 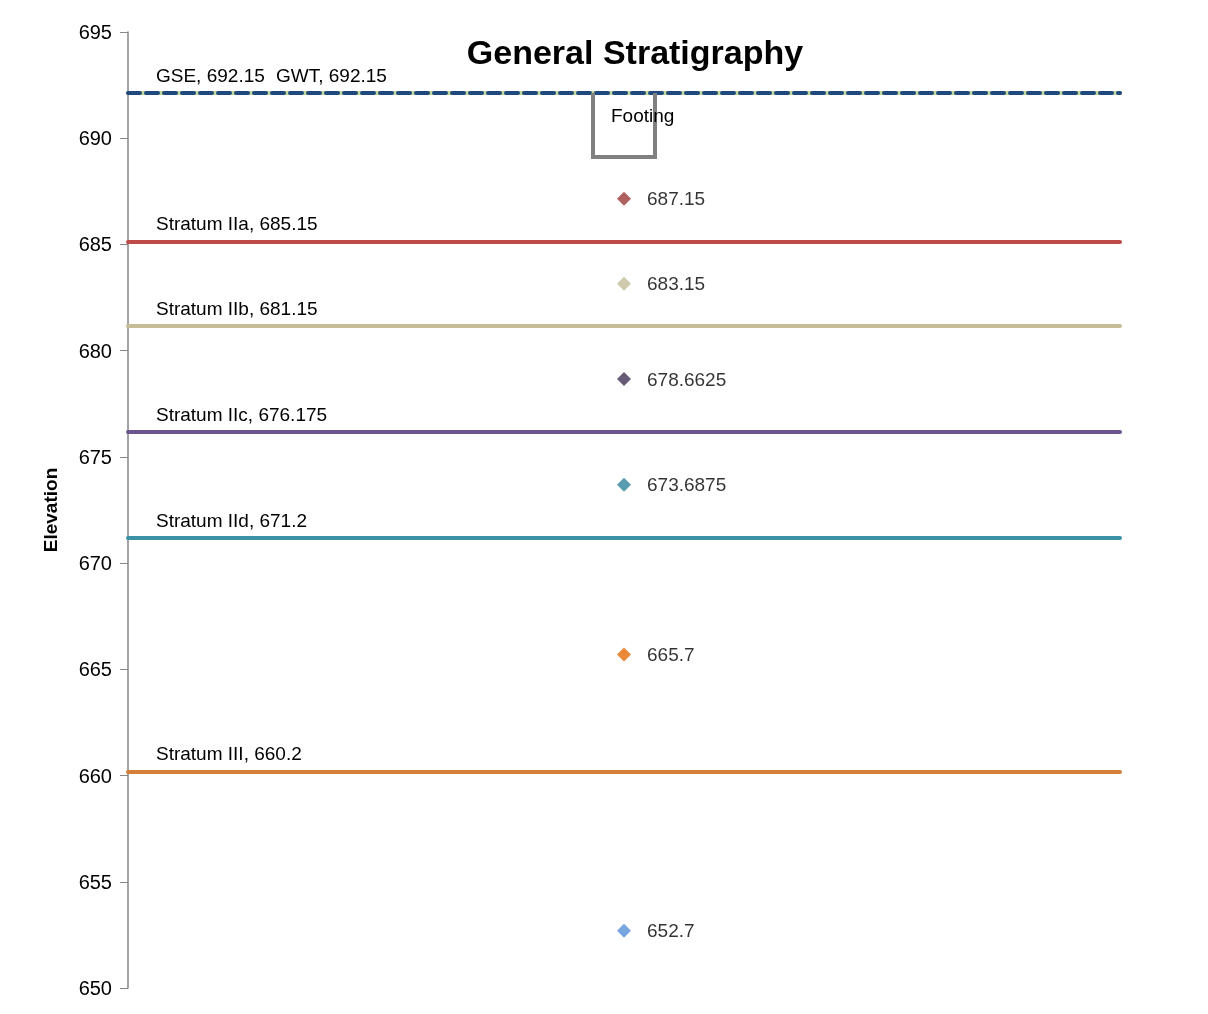 What do you see at coordinates (635, 52) in the screenshot?
I see `chart-title: General Stratigraphy` at bounding box center [635, 52].